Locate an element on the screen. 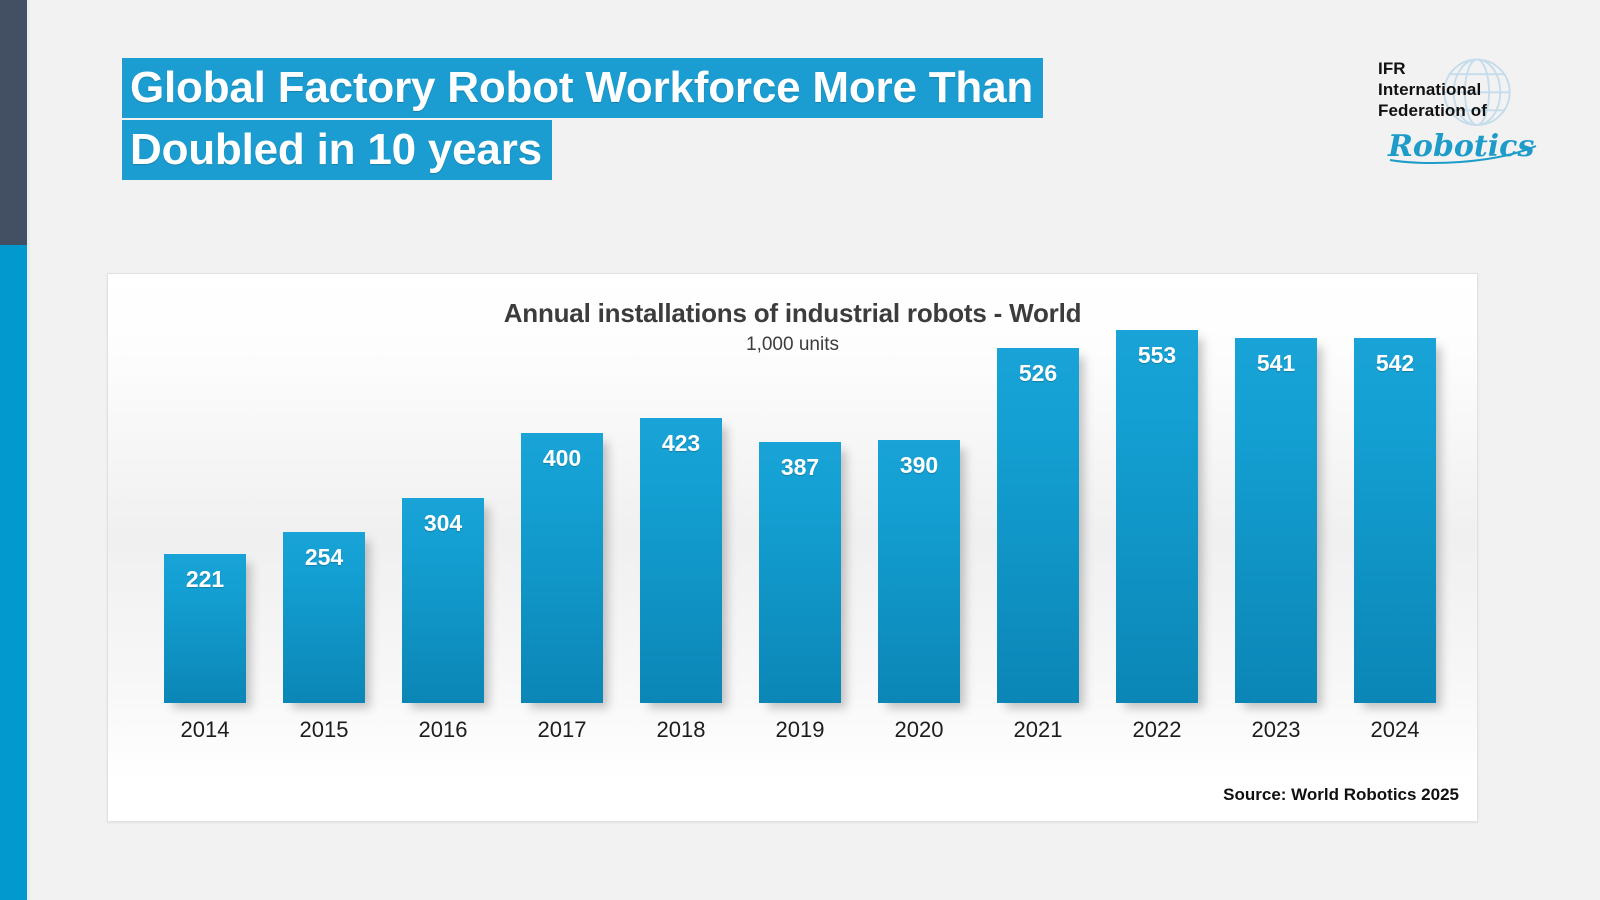  logo-wordmark: IFR International Federation of is located at coordinates (1432, 89).